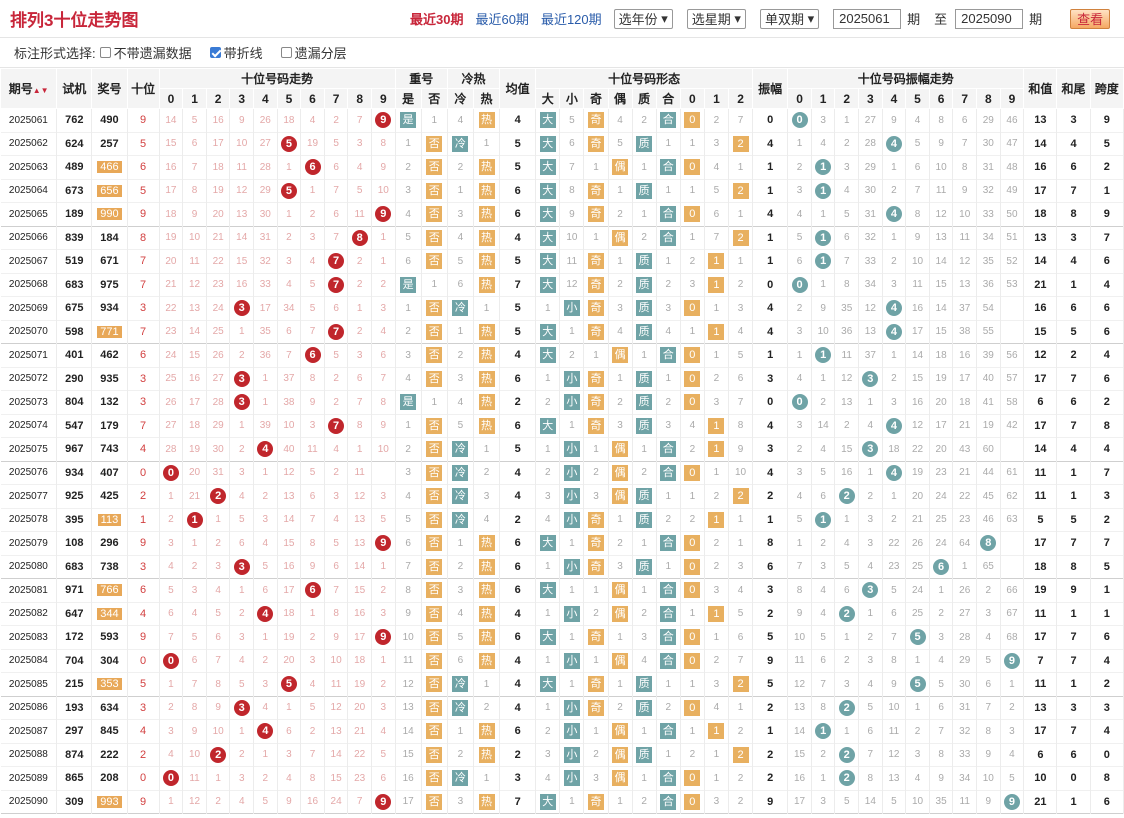 Image resolution: width=1124 pixels, height=818 pixels. What do you see at coordinates (460, 802) in the screenshot?
I see `cold-cell: 3` at bounding box center [460, 802].